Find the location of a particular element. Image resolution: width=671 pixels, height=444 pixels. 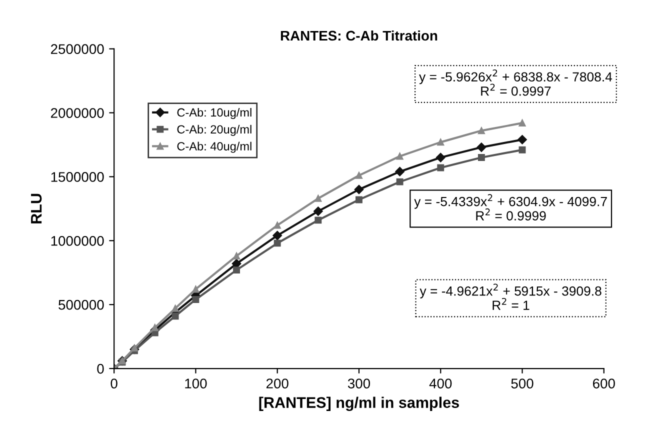

x-tick-label: 600 is located at coordinates (604, 383).